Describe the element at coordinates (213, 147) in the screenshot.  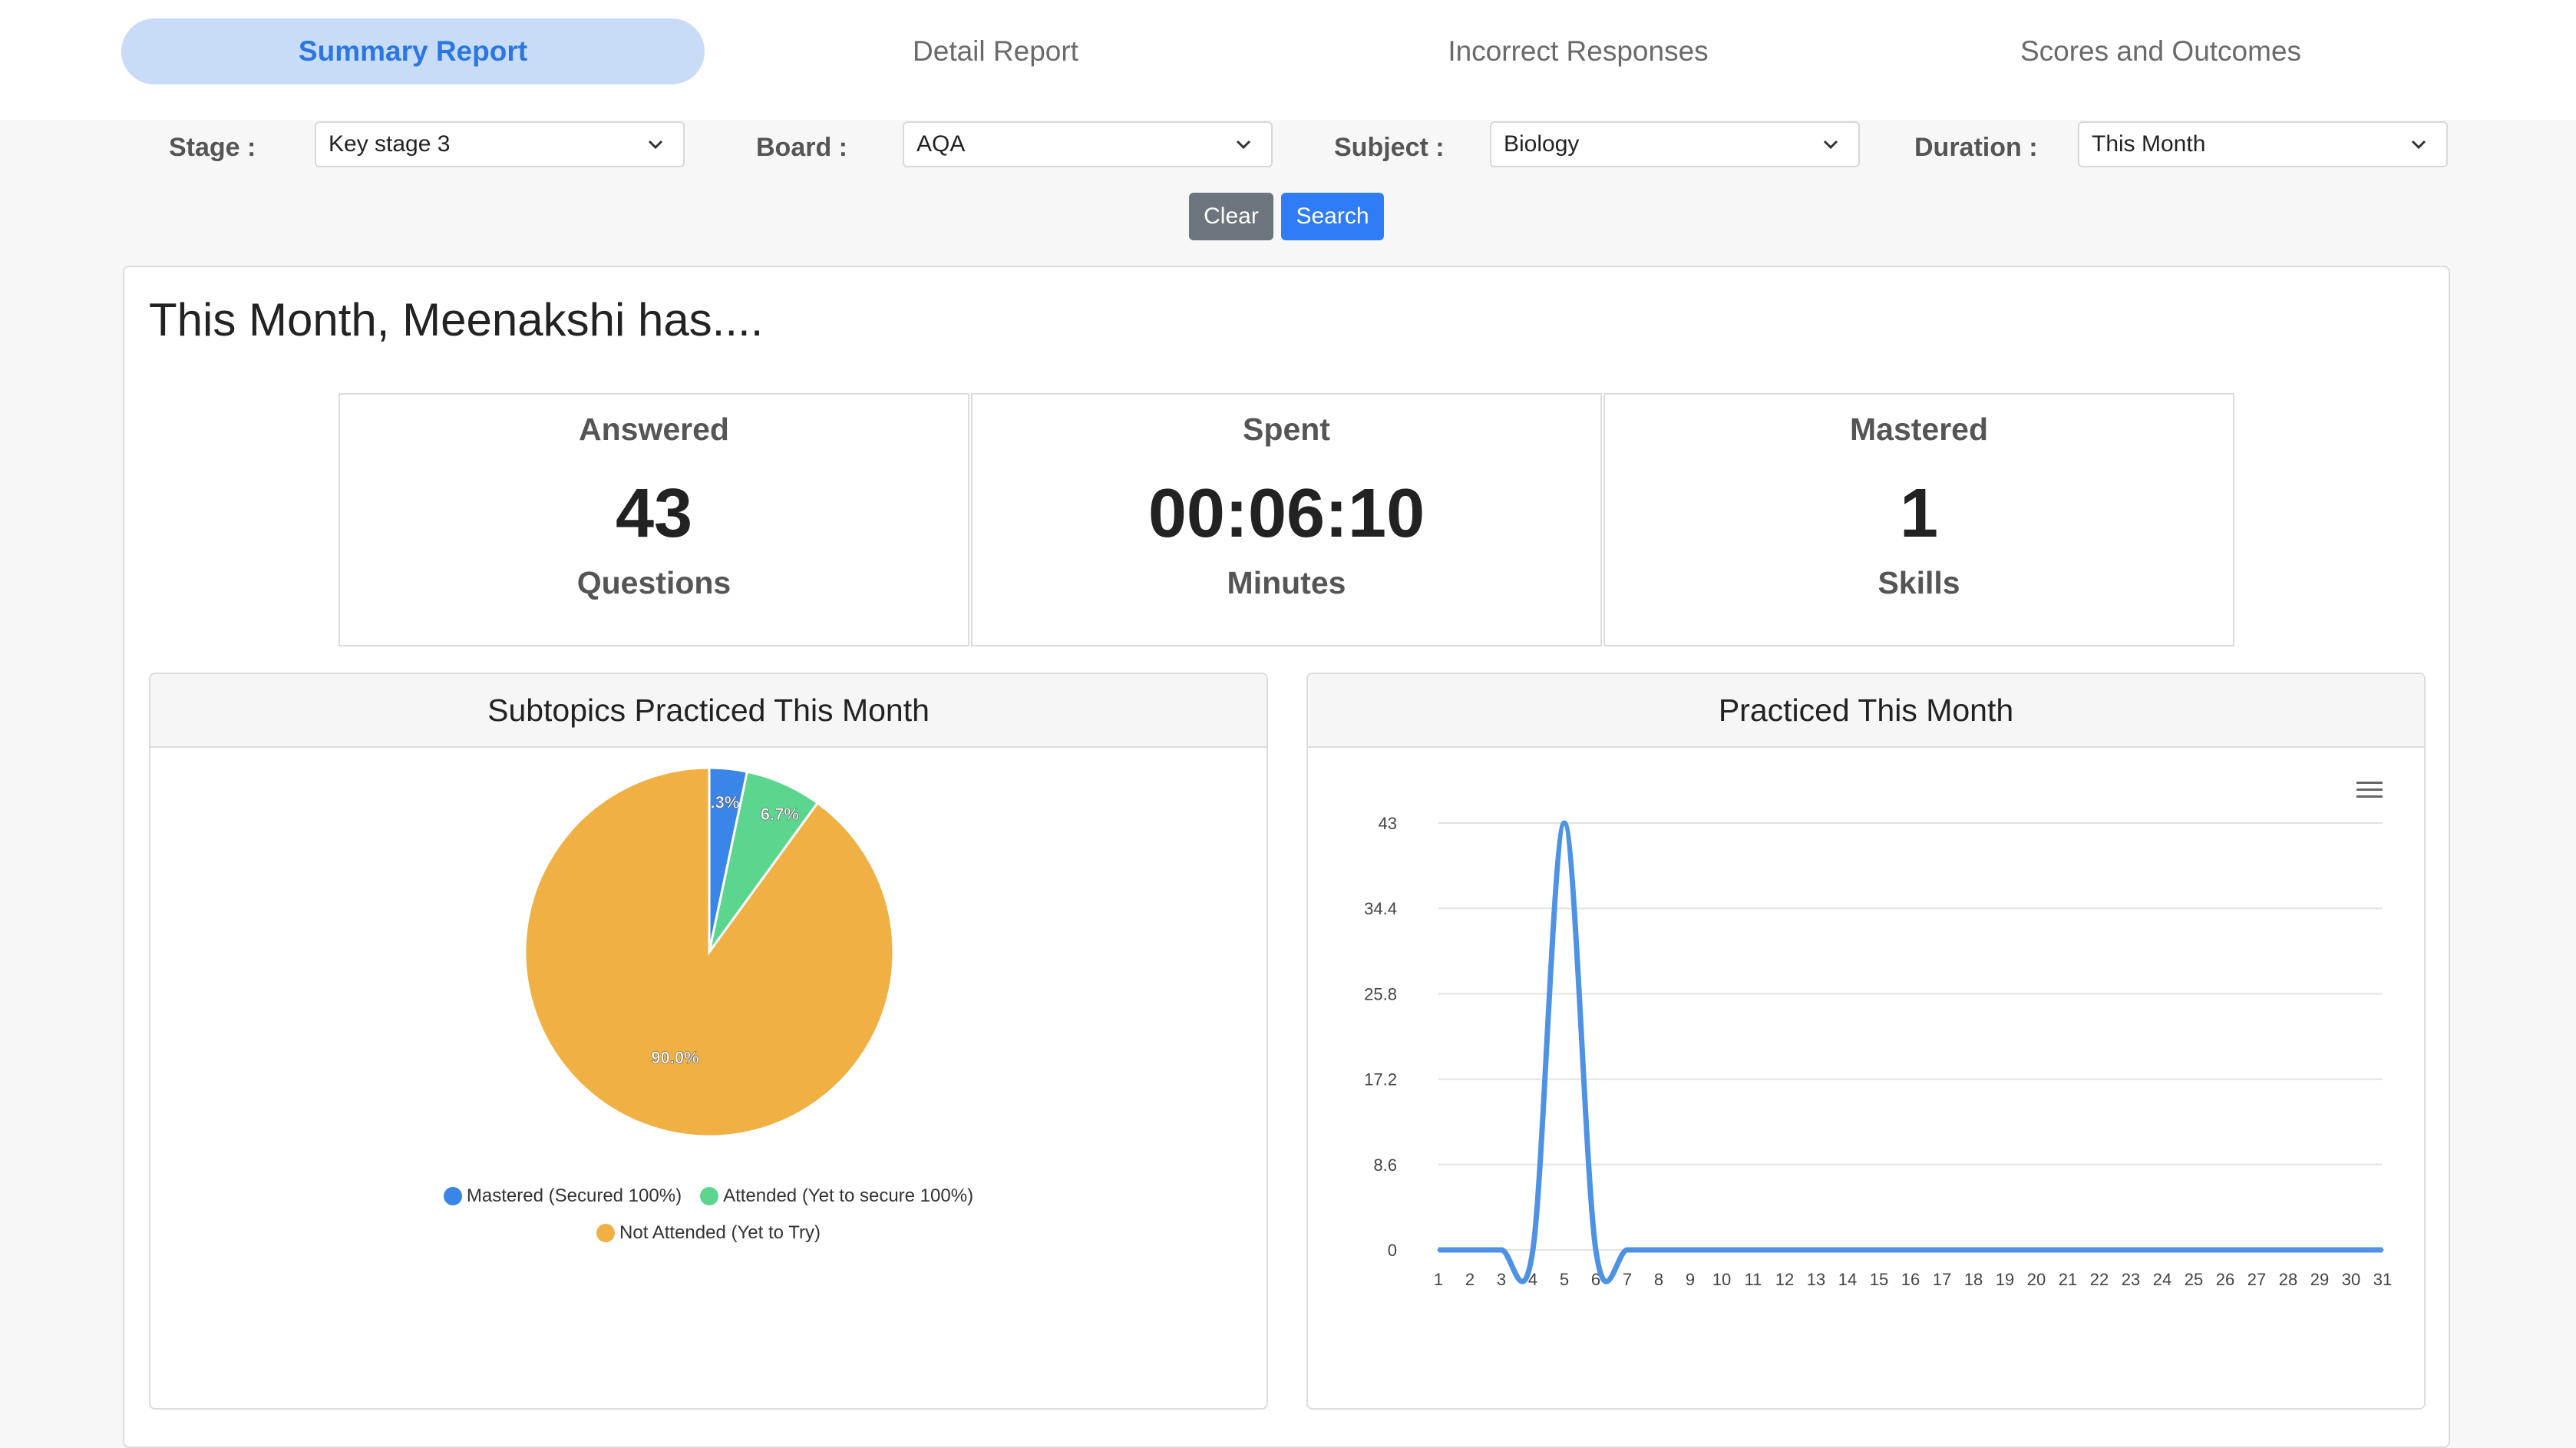
I see `stage-label: Stage :` at that location.